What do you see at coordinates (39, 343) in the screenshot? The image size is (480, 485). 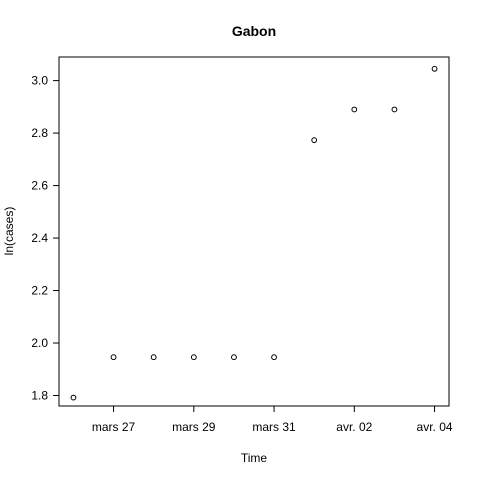 I see `y-tick-label: 2.0` at bounding box center [39, 343].